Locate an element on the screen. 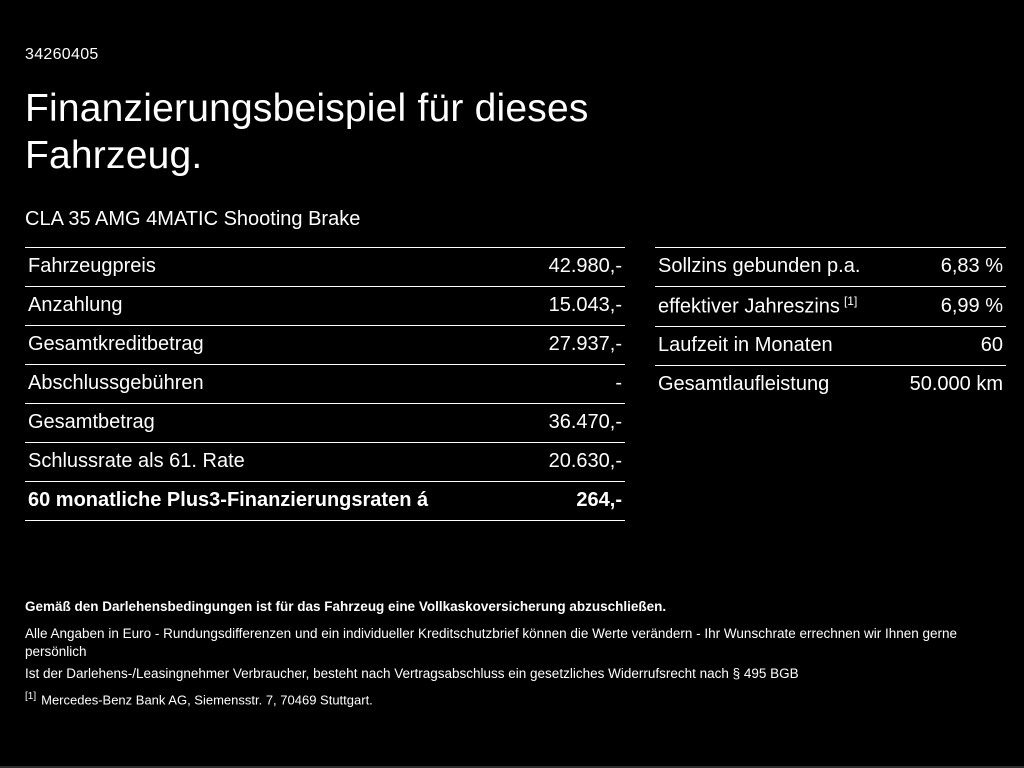  row-value: 15.043,- is located at coordinates (585, 304).